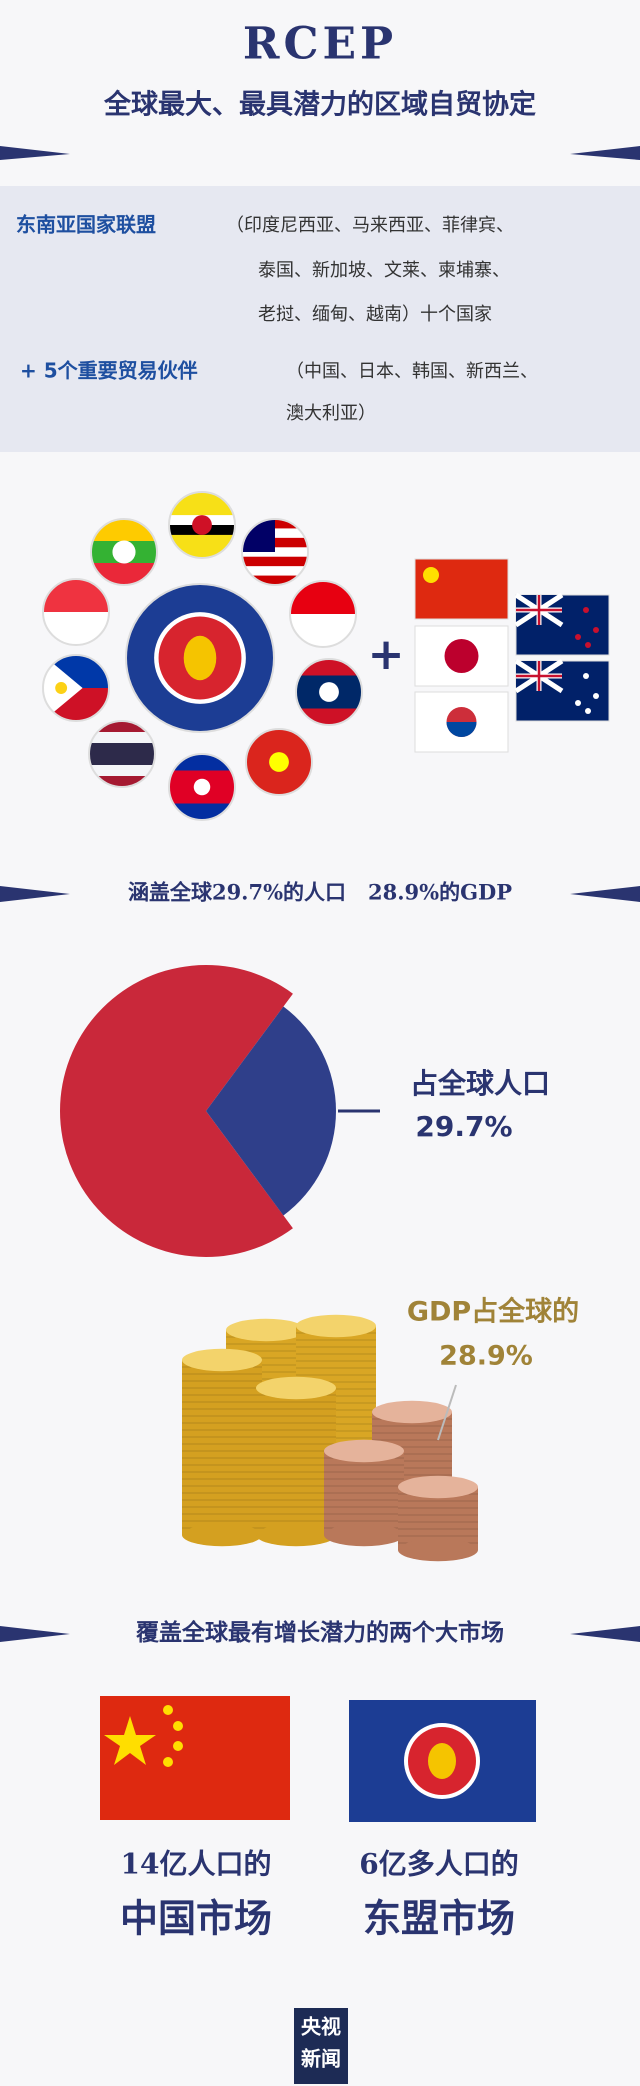 This screenshot has height=2086, width=640. I want to click on market-line1: 14亿人口的, so click(196, 1864).